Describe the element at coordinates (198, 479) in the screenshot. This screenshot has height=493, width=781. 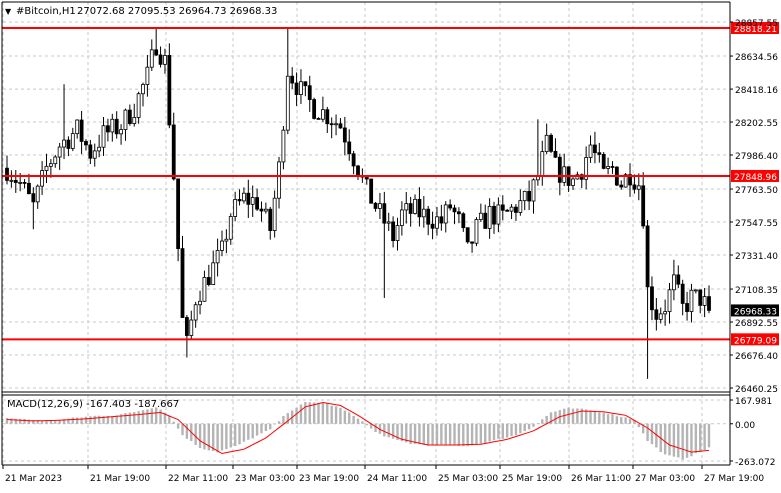
I see `time-tick-label: 22 Mar 11:00` at that location.